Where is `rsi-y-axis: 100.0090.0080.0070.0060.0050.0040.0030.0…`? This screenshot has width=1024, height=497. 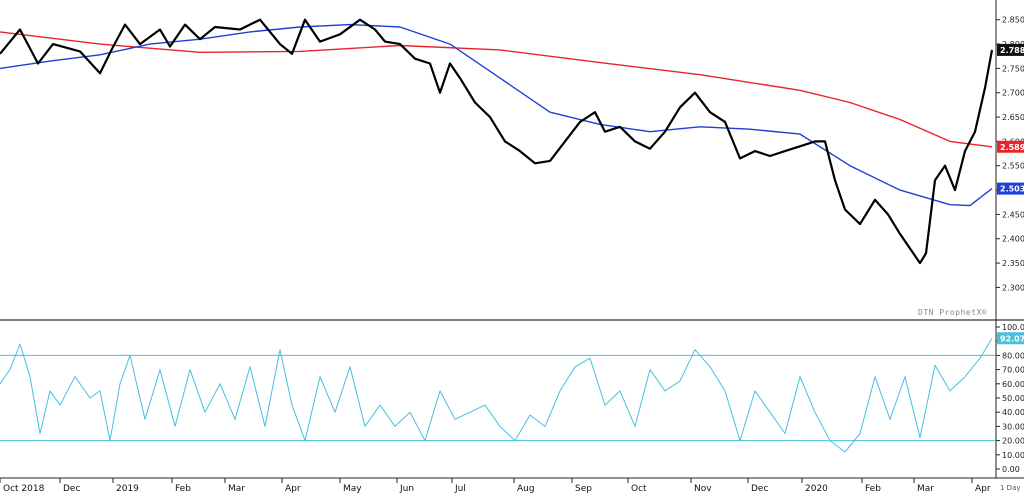
rsi-y-axis: 100.0090.0080.0070.0060.0050.0040.0030.0… is located at coordinates (1010, 398).